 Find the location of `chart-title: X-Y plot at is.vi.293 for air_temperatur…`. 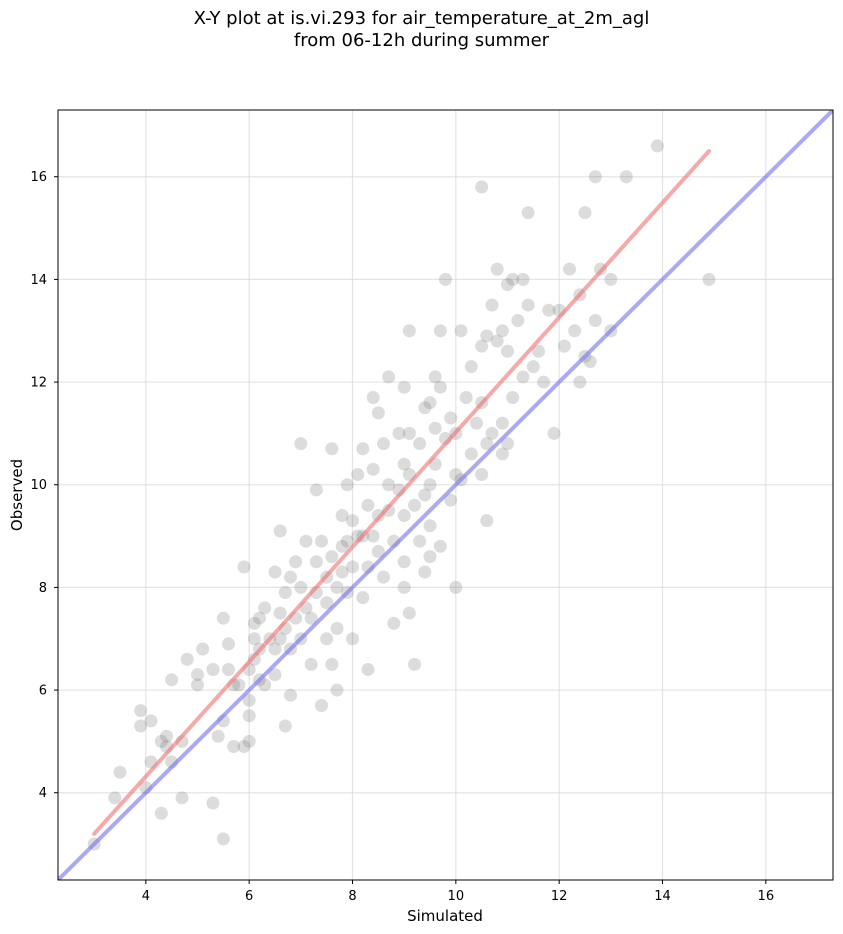

chart-title: X-Y plot at is.vi.293 for air_temperatur… is located at coordinates (421, 30).